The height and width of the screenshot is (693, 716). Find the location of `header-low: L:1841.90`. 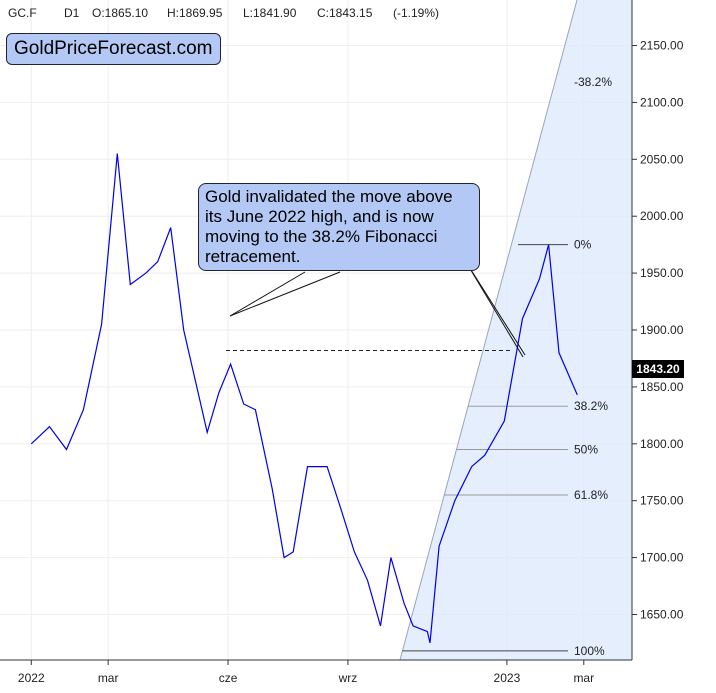

header-low: L:1841.90 is located at coordinates (270, 13).